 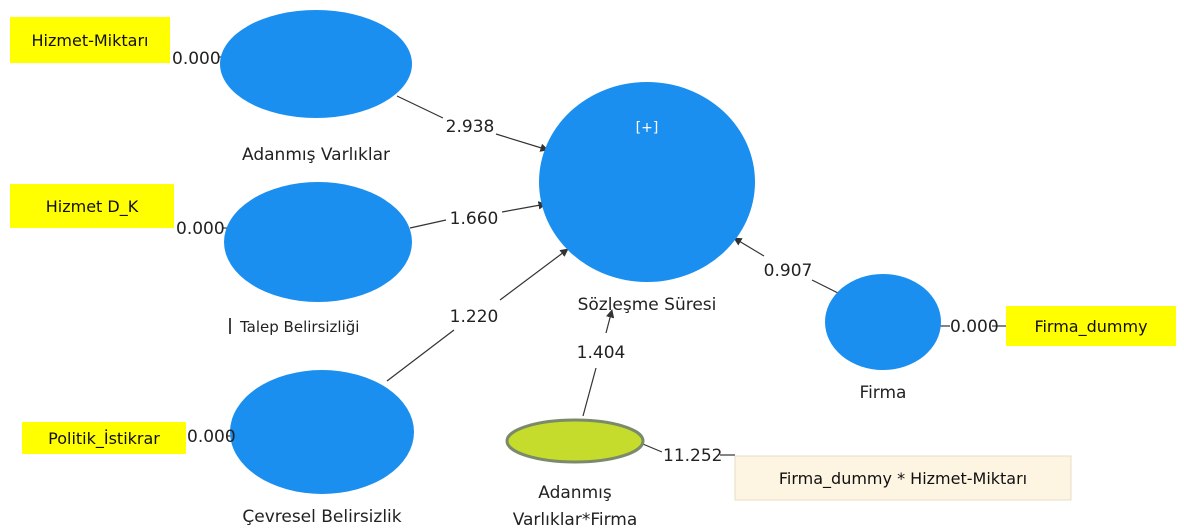 I want to click on indicator-firma-dummy-label: Firma_dummy, so click(x=1090, y=327).